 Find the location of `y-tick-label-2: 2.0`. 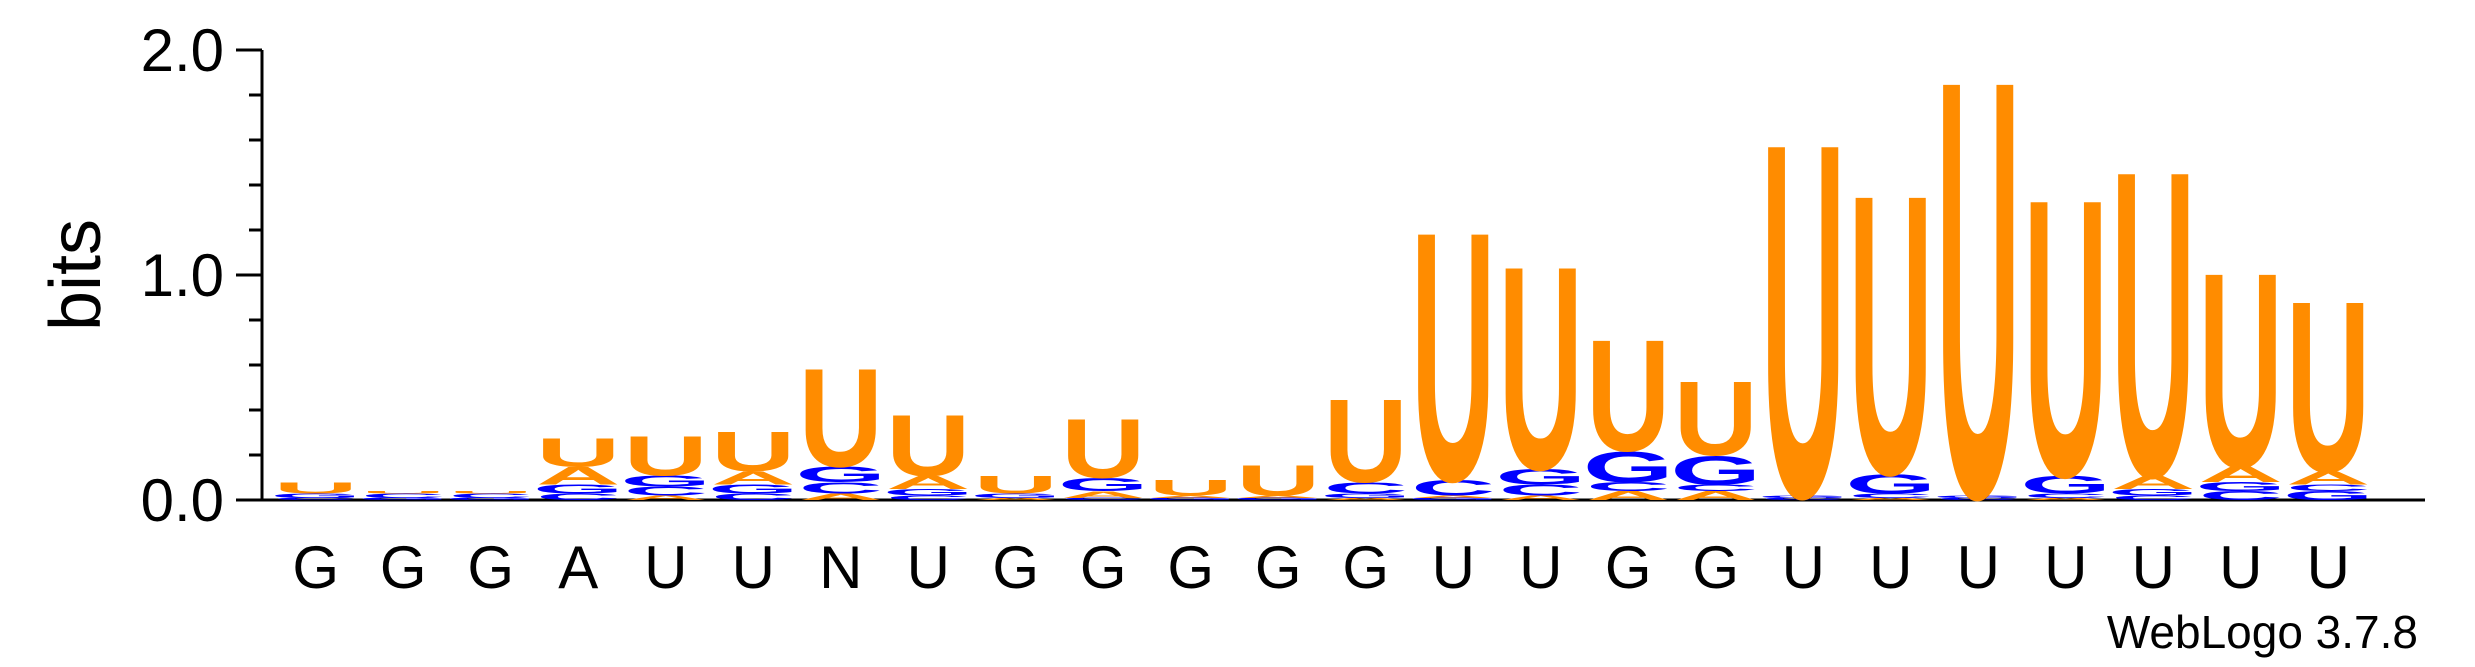

y-tick-label-2: 2.0 is located at coordinates (182, 50).